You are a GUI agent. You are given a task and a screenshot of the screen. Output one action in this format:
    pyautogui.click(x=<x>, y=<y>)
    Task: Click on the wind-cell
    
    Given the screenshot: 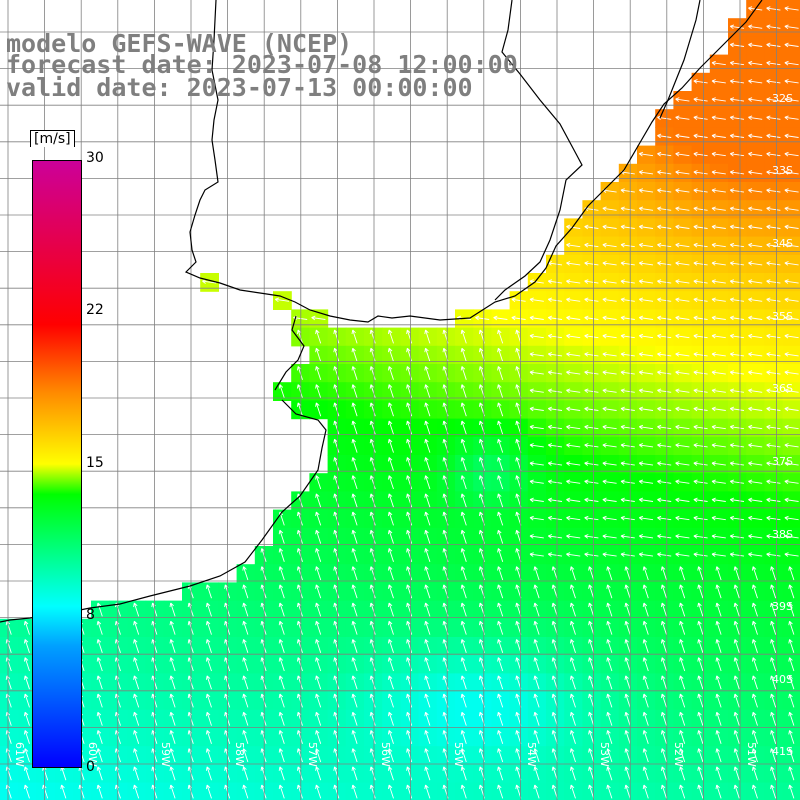 What is the action you would take?
    pyautogui.click(x=791, y=664)
    